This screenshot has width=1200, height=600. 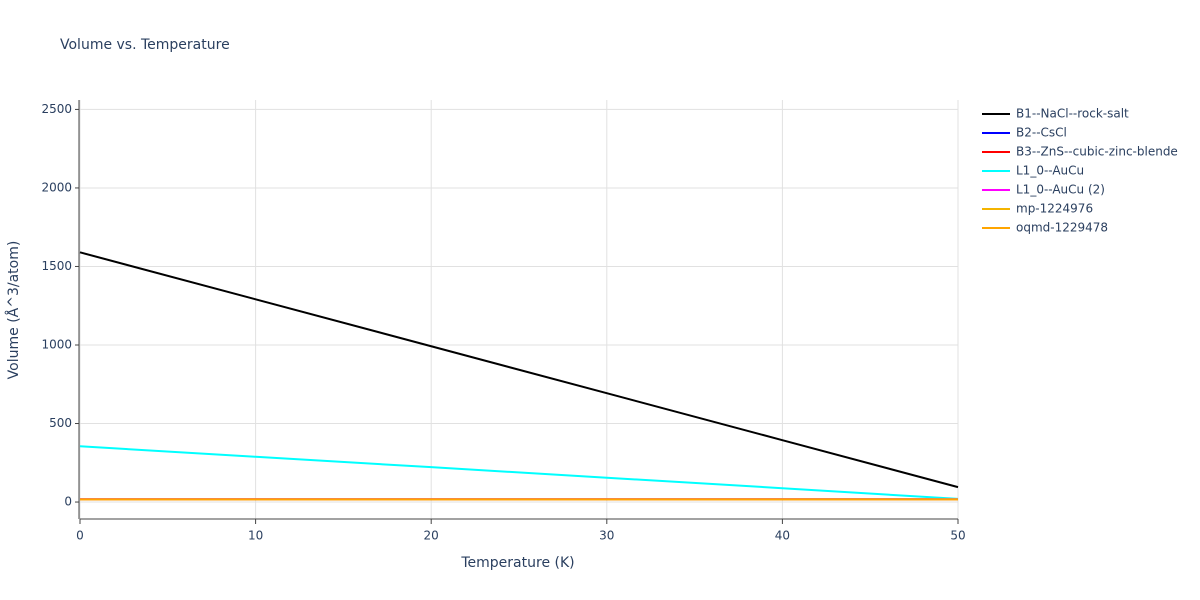 I want to click on y-tick-label: 0, so click(x=68, y=502).